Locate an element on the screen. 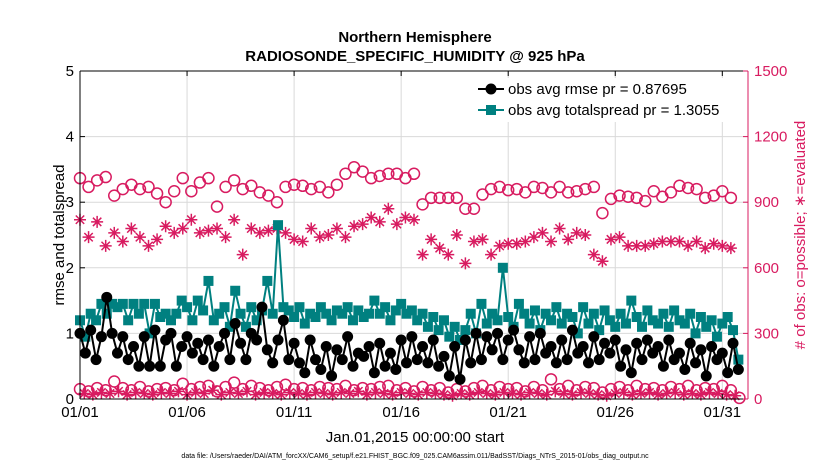  x-tick-label: 01/26 is located at coordinates (615, 412).